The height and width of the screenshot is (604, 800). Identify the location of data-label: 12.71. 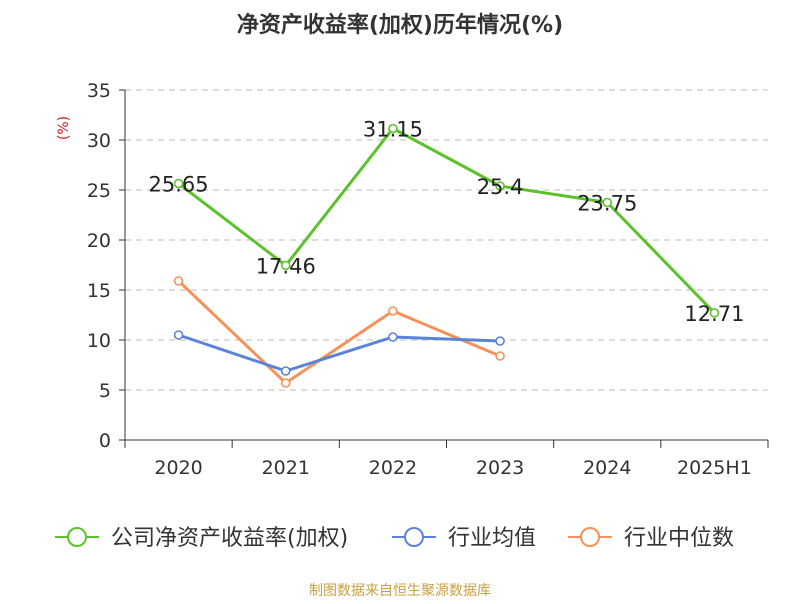
(714, 314).